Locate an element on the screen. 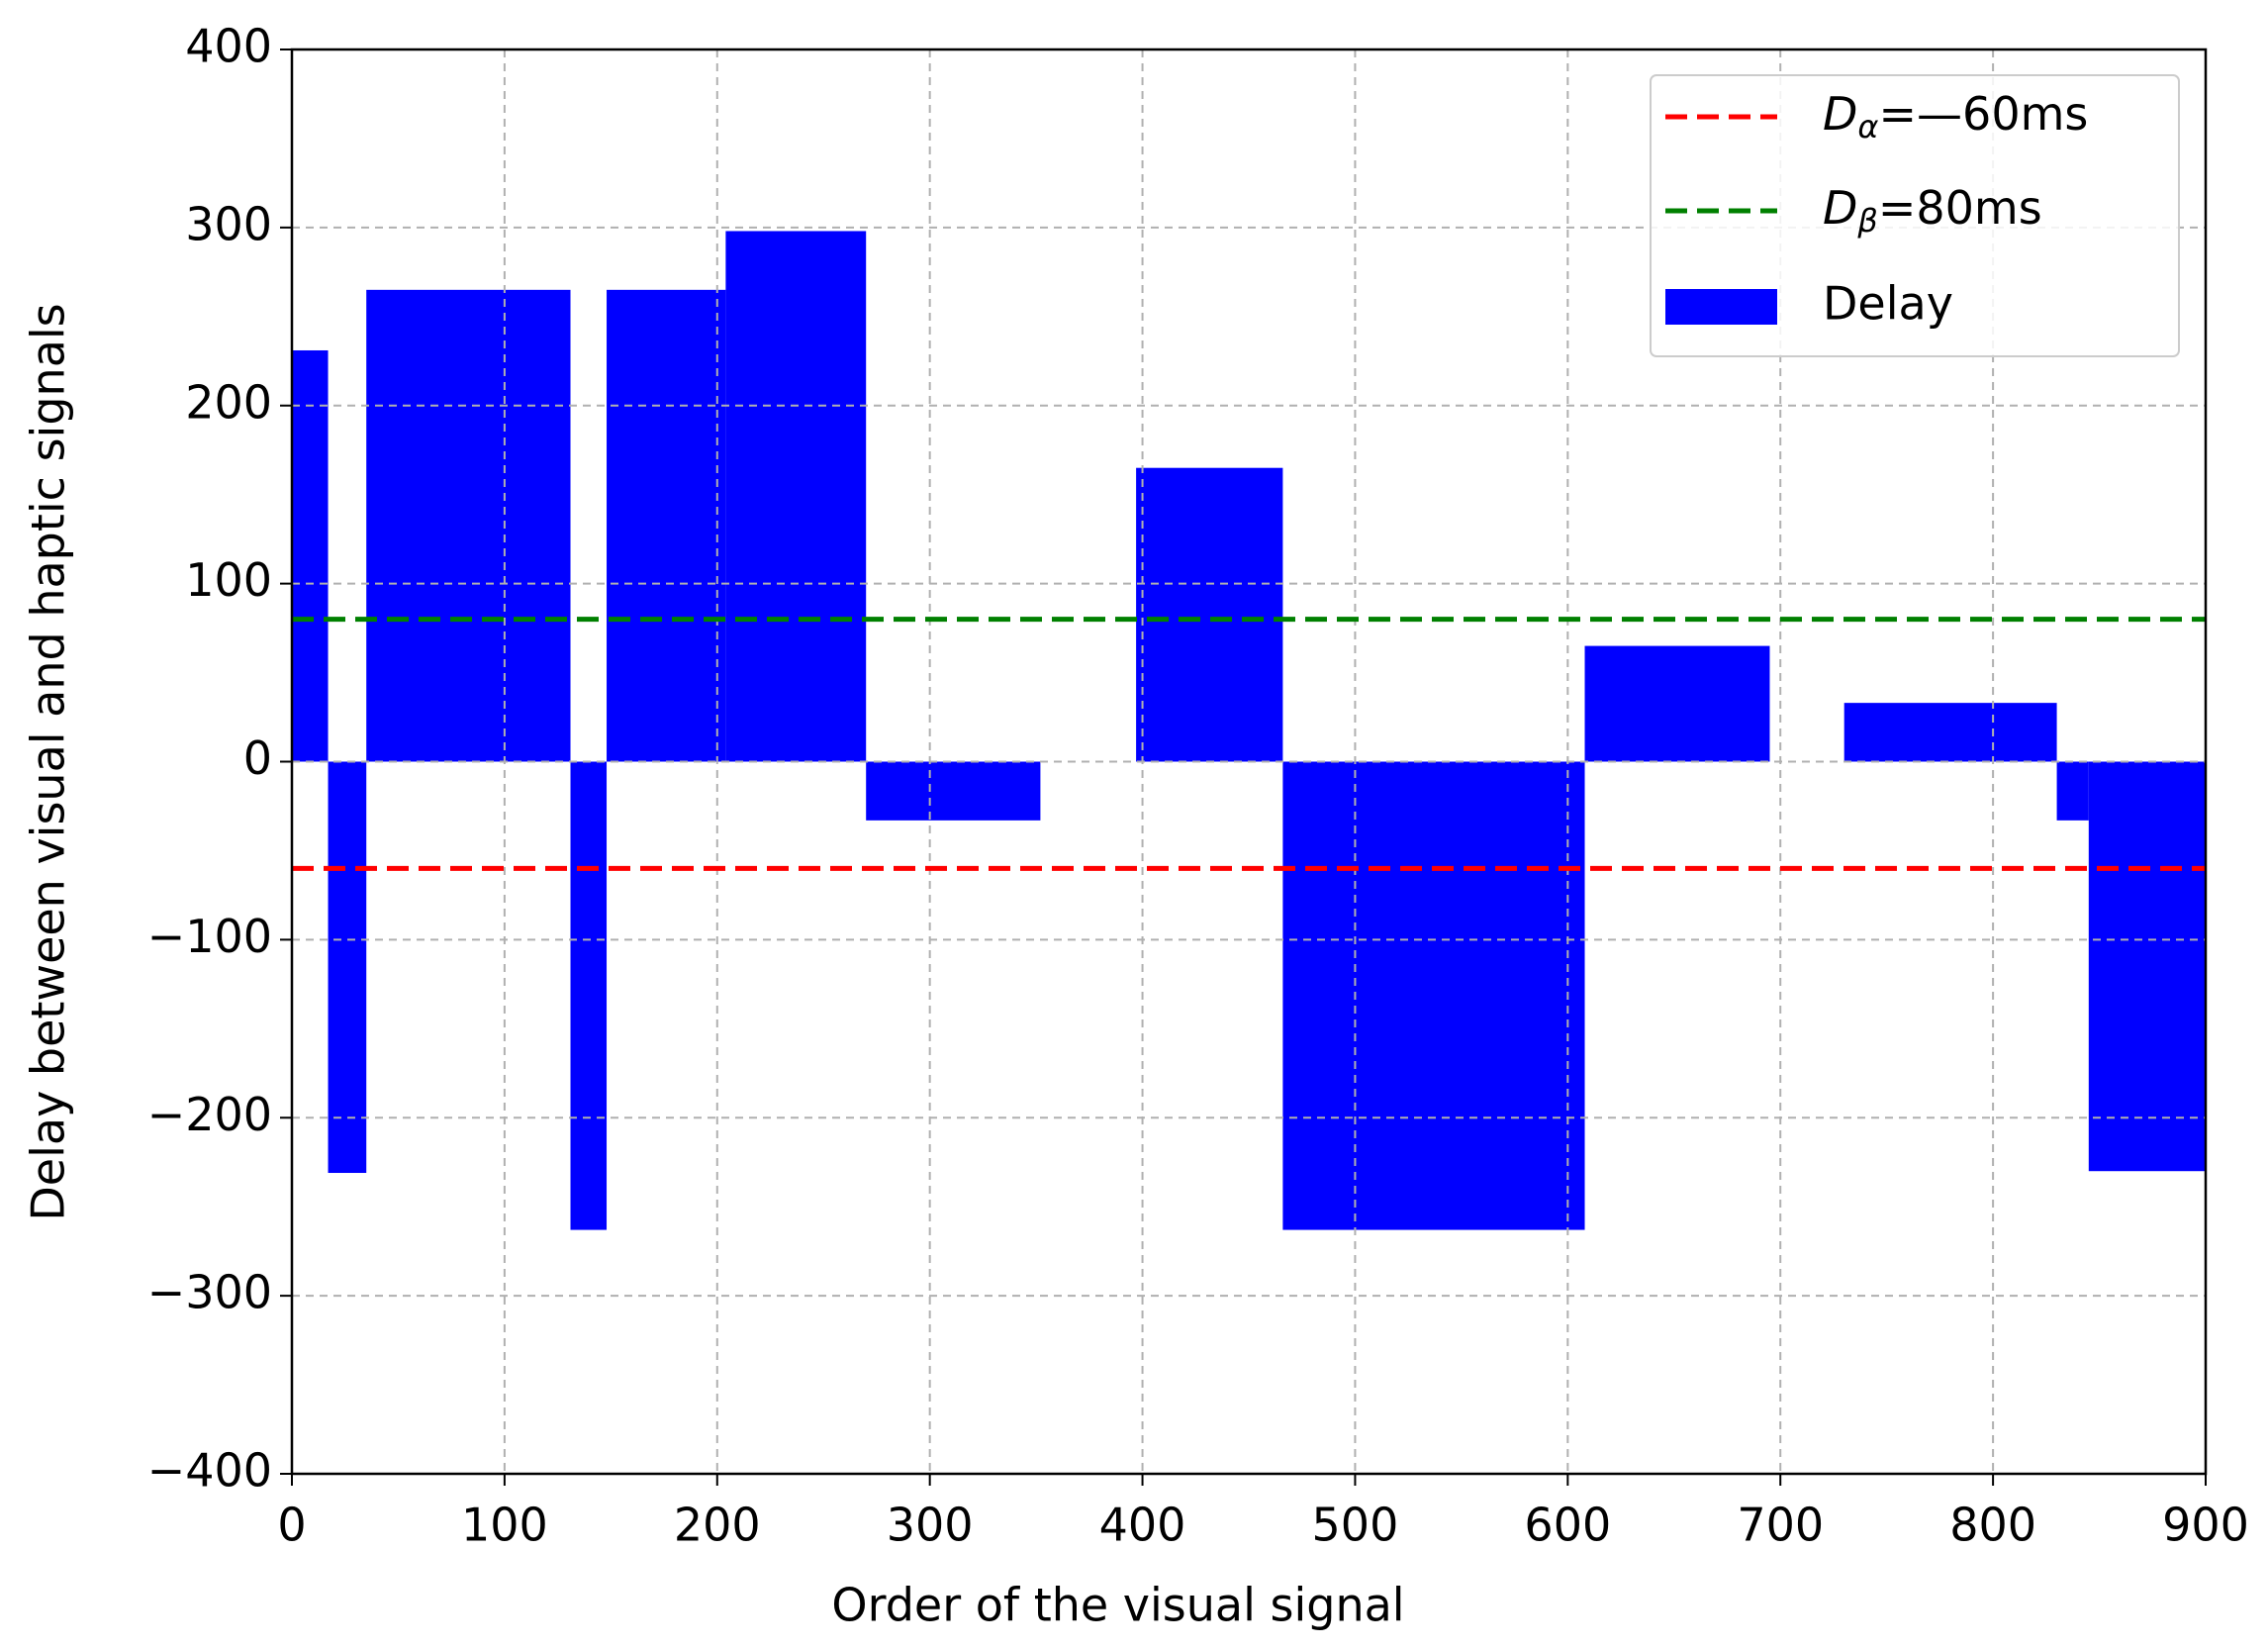  x-tick-label: 900 is located at coordinates (2205, 1525).